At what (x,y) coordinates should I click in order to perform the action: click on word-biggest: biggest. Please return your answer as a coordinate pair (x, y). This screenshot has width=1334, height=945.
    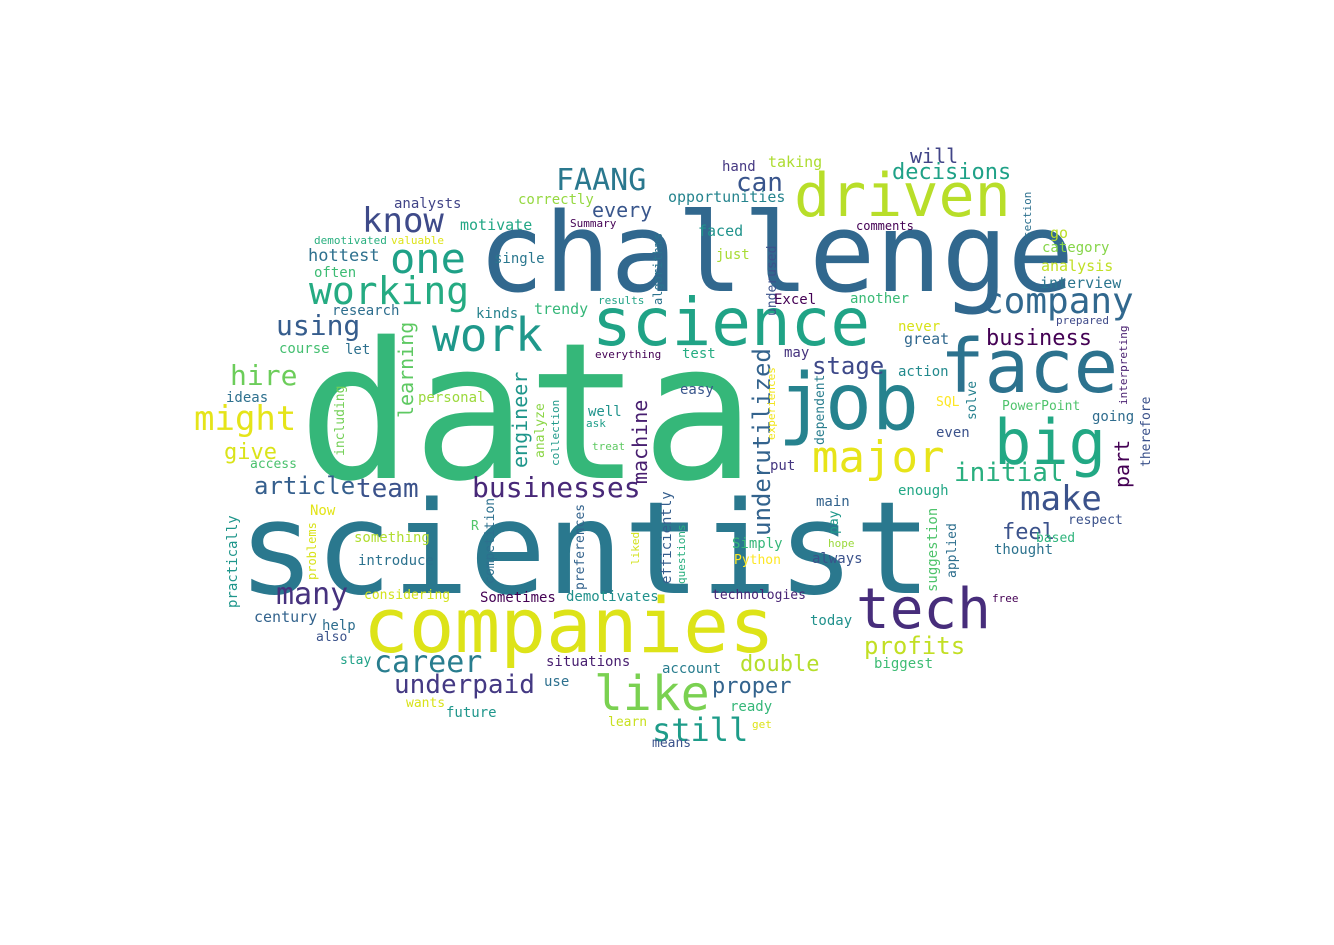
    Looking at the image, I should click on (904, 664).